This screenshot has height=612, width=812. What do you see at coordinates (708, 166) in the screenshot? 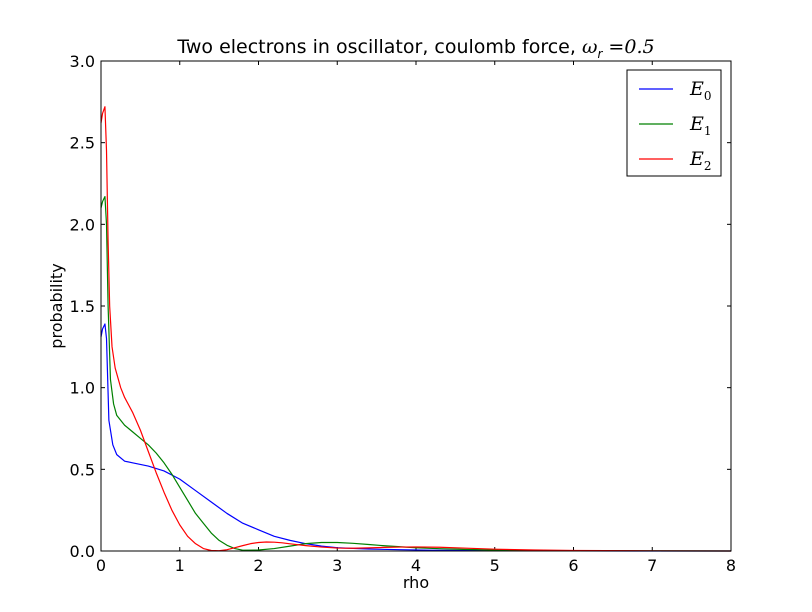
I see `legend-series-subscript: 2` at bounding box center [708, 166].